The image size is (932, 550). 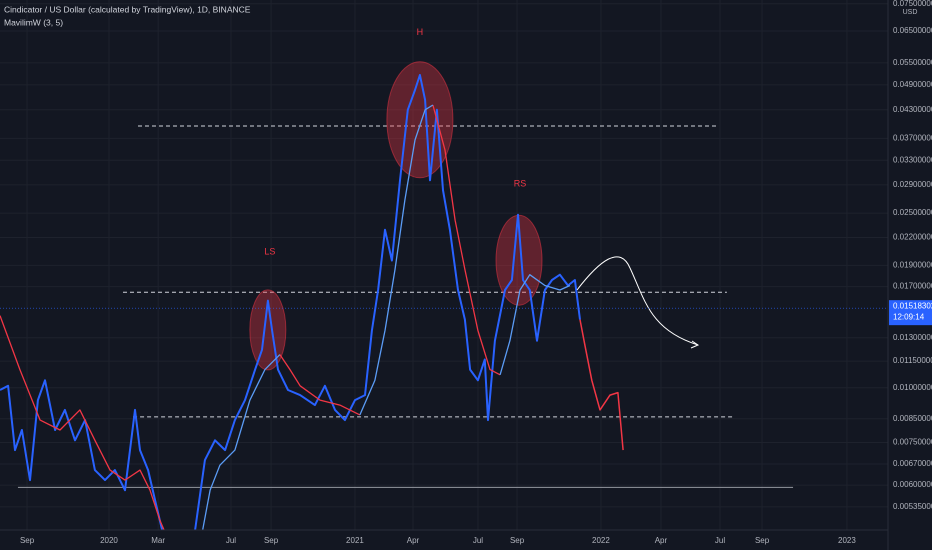 I want to click on indicator-legend: MavilimW (3, 5), so click(x=33, y=22).